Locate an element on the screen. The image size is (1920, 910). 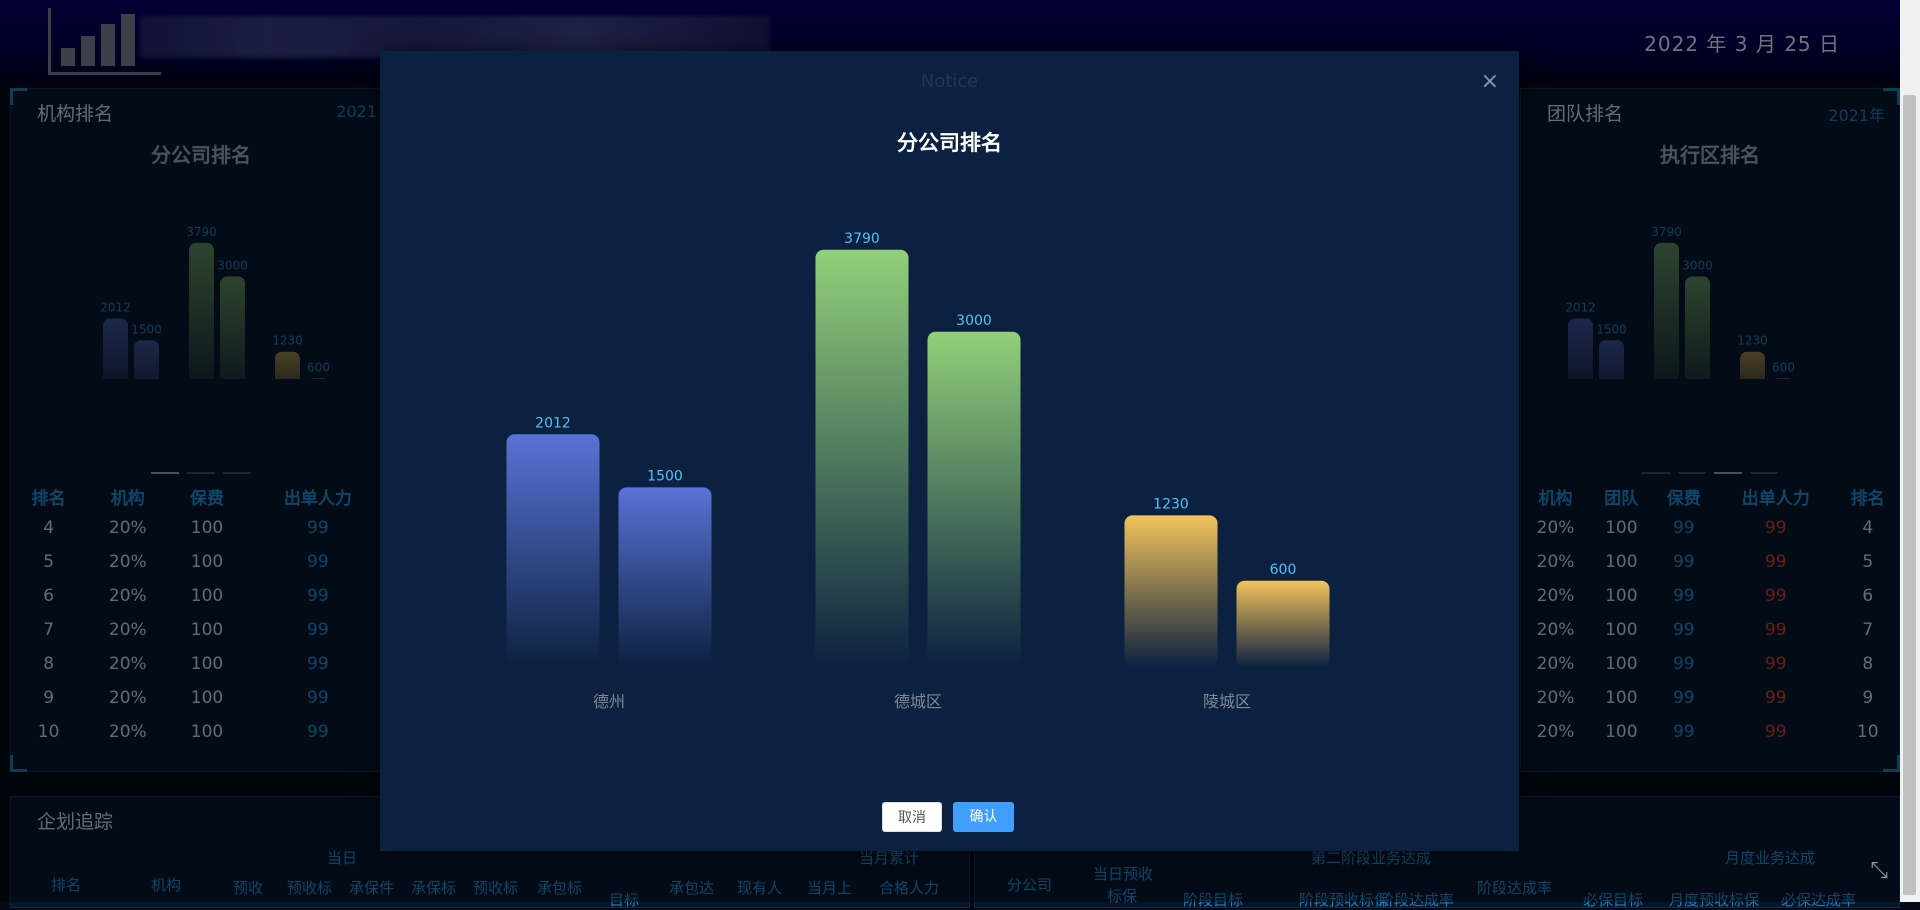
confirm-button: 确认 is located at coordinates (983, 817).